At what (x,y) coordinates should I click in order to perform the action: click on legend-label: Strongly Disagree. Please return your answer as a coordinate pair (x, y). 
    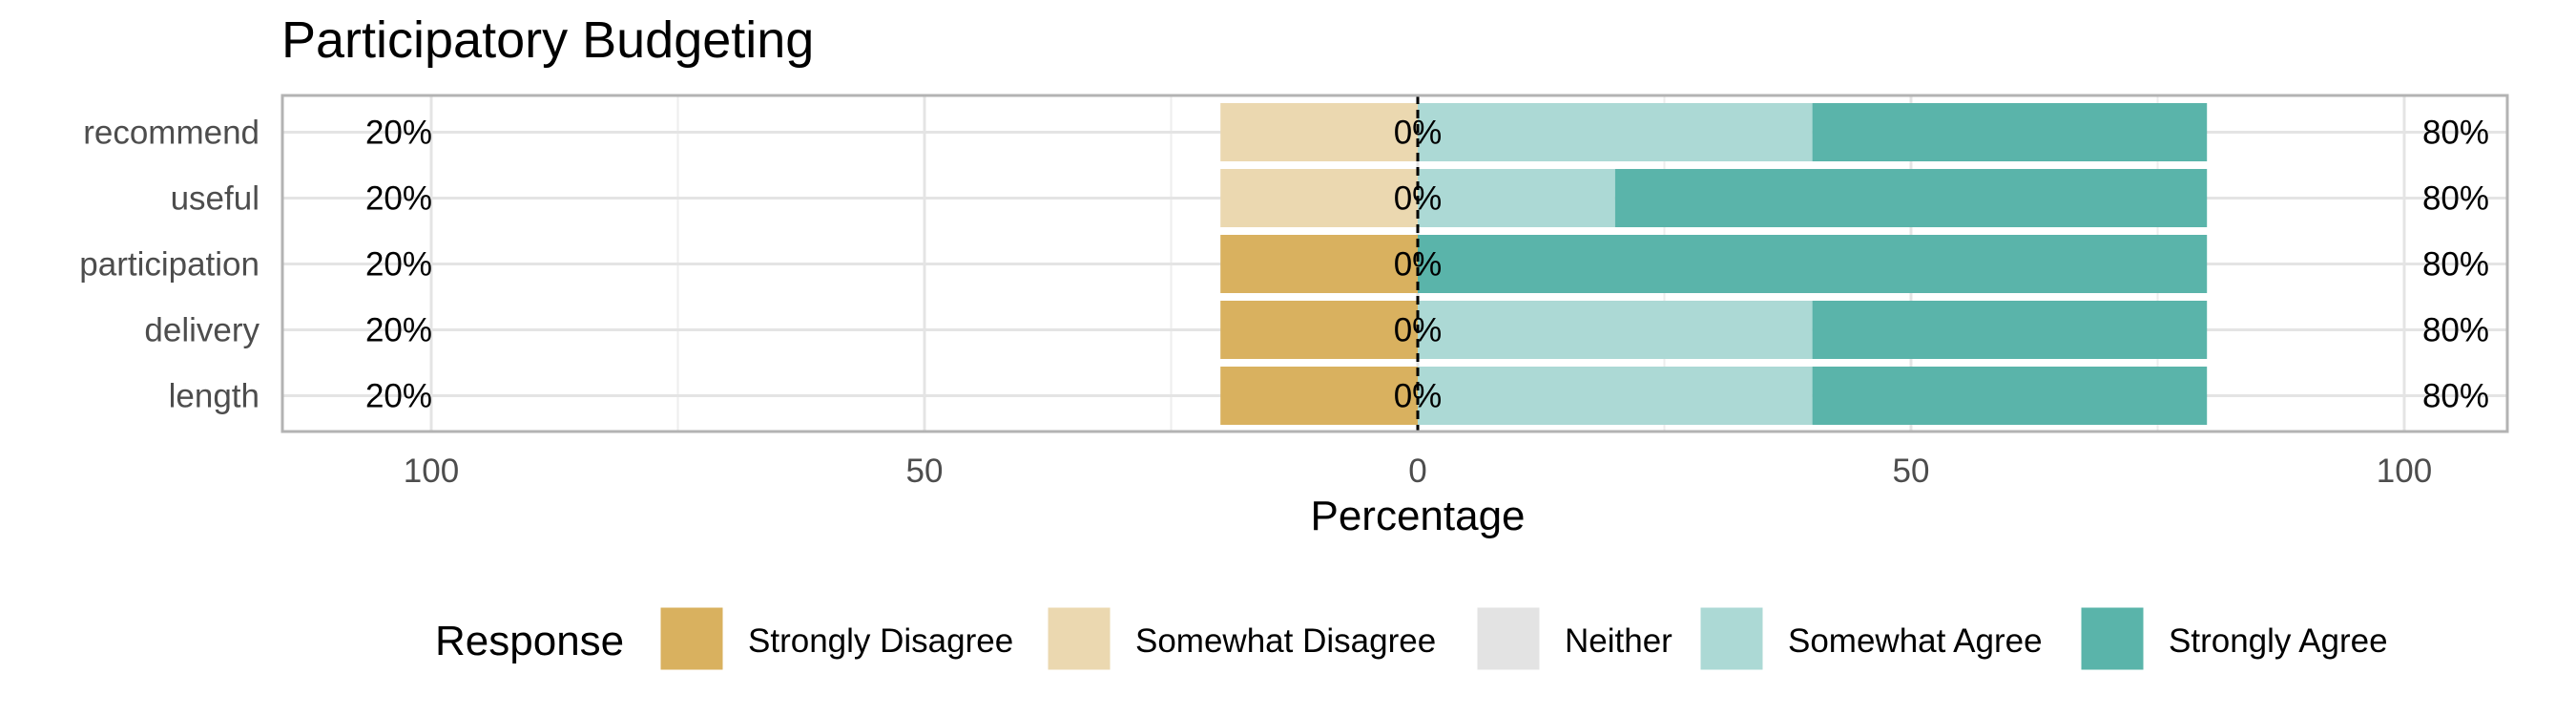
    Looking at the image, I should click on (880, 641).